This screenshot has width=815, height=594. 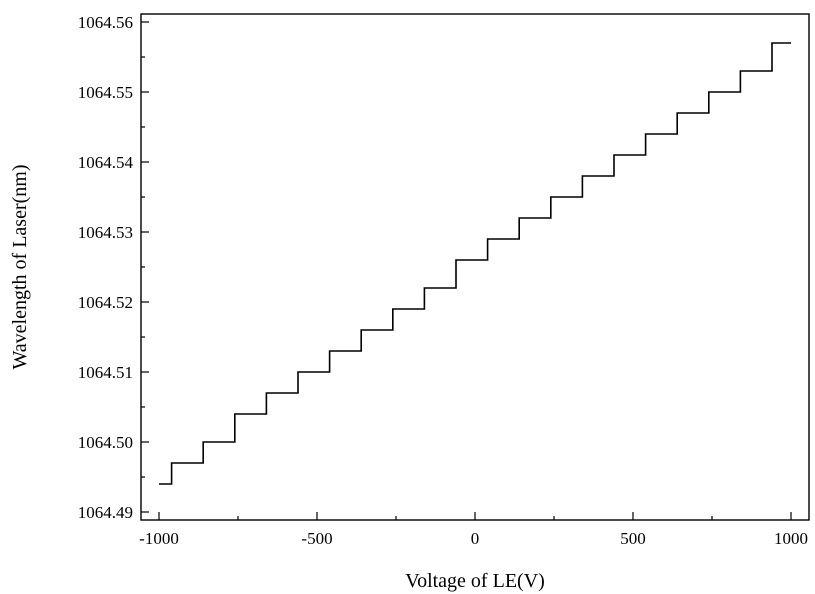 I want to click on y-tick-label: 1064.56, so click(x=105, y=22).